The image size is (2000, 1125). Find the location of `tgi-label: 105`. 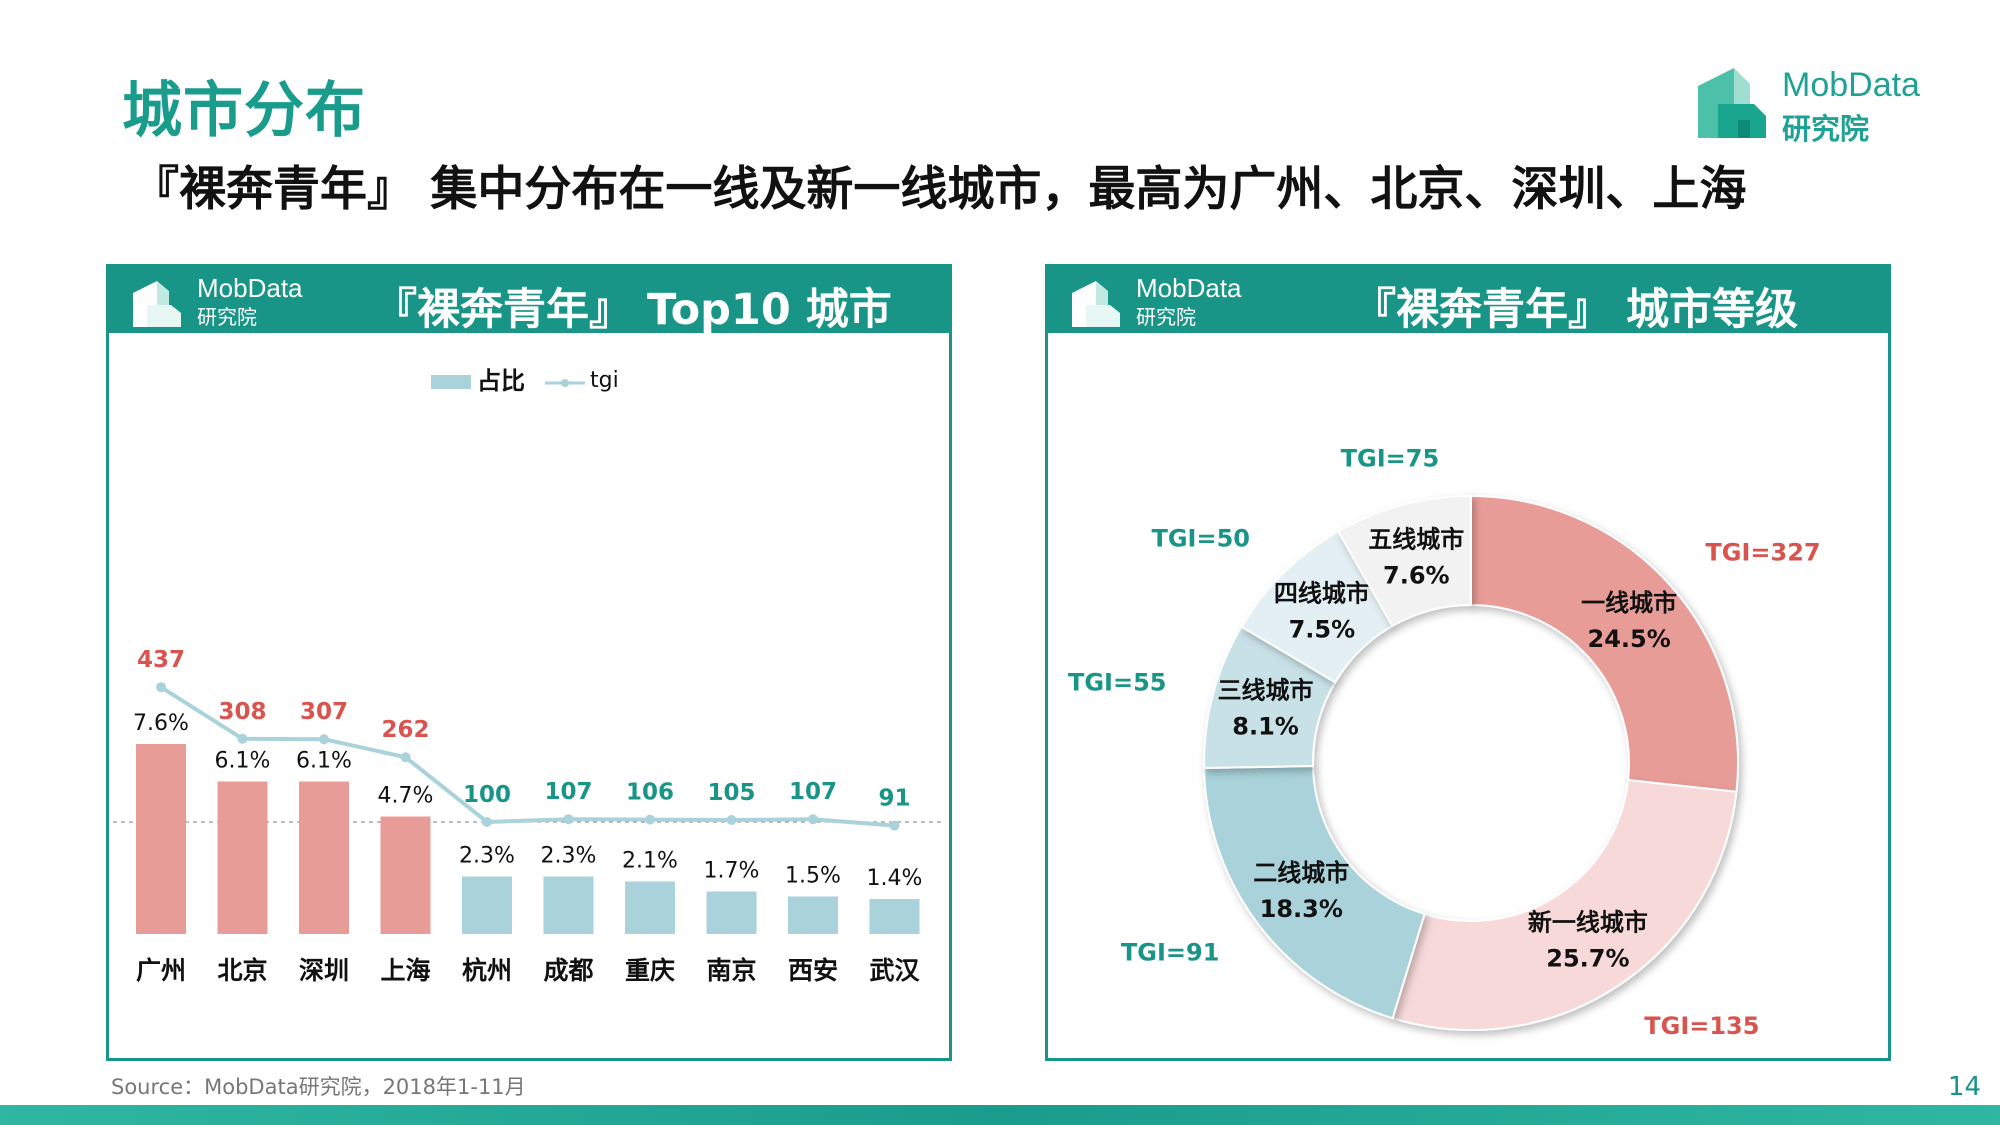

tgi-label: 105 is located at coordinates (731, 793).